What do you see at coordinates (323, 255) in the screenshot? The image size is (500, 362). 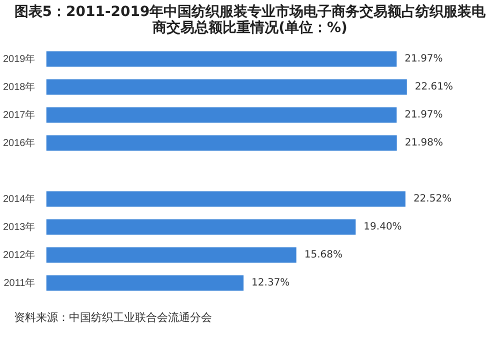 I see `data-label: 15.68%` at bounding box center [323, 255].